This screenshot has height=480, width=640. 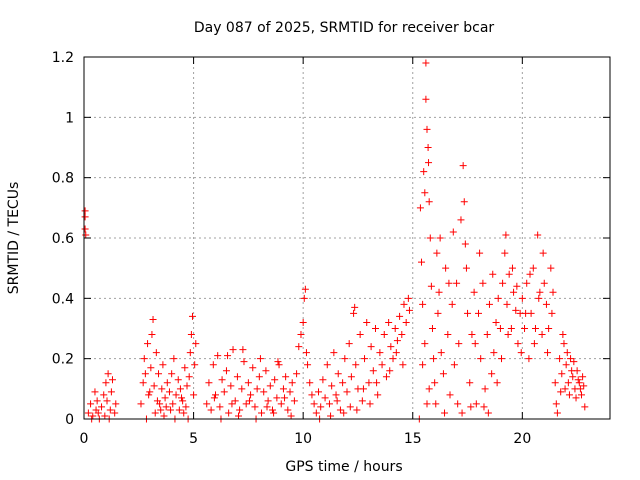 I want to click on y-tick-label: 0, so click(x=69, y=420).